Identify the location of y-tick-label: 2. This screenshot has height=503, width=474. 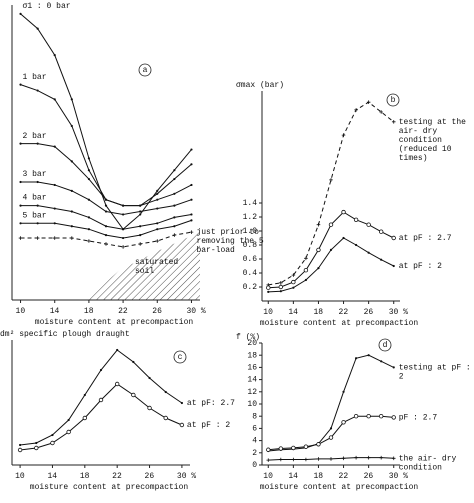
(254, 453).